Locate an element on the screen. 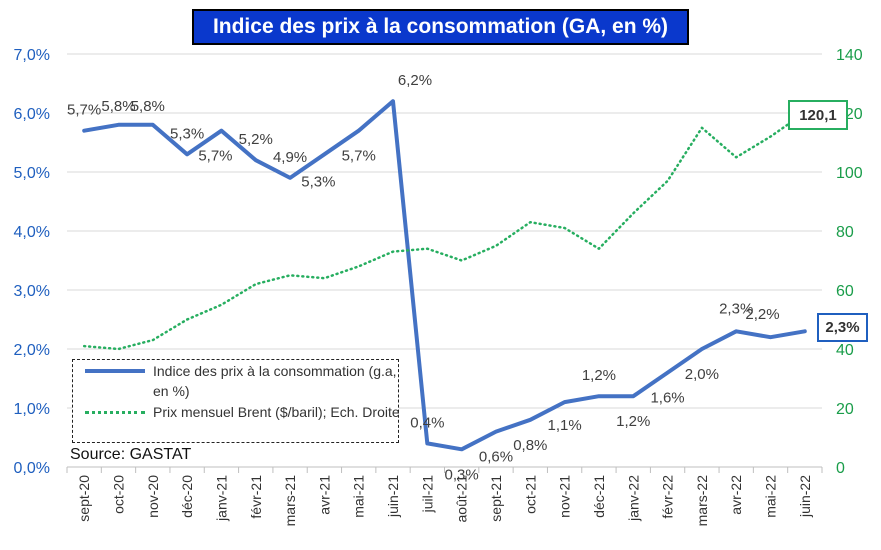 The height and width of the screenshot is (550, 881). y-right-tick-label: 80 is located at coordinates (845, 232).